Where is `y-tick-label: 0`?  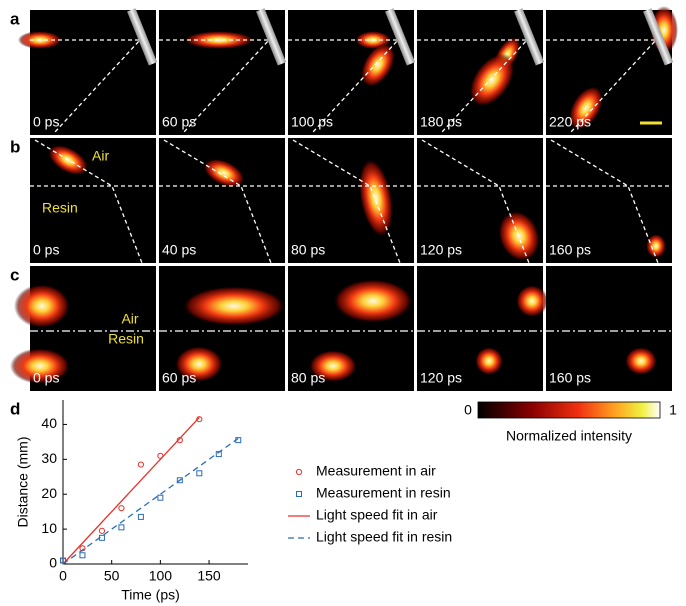
y-tick-label: 0 is located at coordinates (53, 563).